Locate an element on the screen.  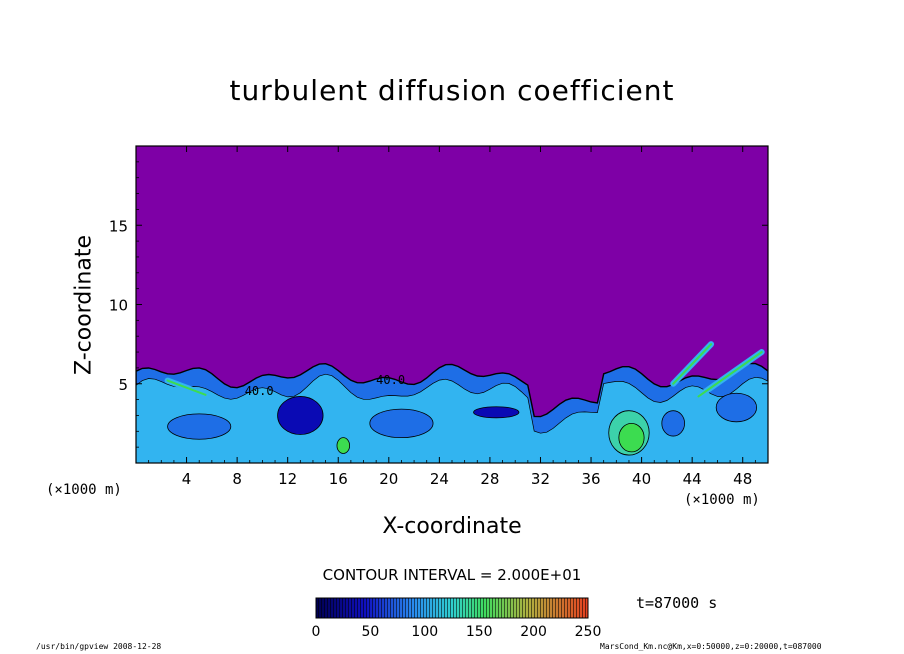
colorbar-tick-label: 200 is located at coordinates (533, 632).